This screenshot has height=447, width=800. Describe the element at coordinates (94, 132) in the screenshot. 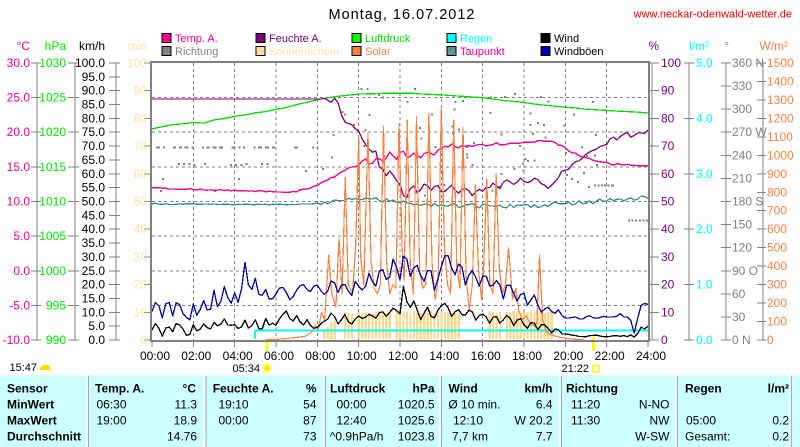

I see `svg-text: 75.0` at that location.